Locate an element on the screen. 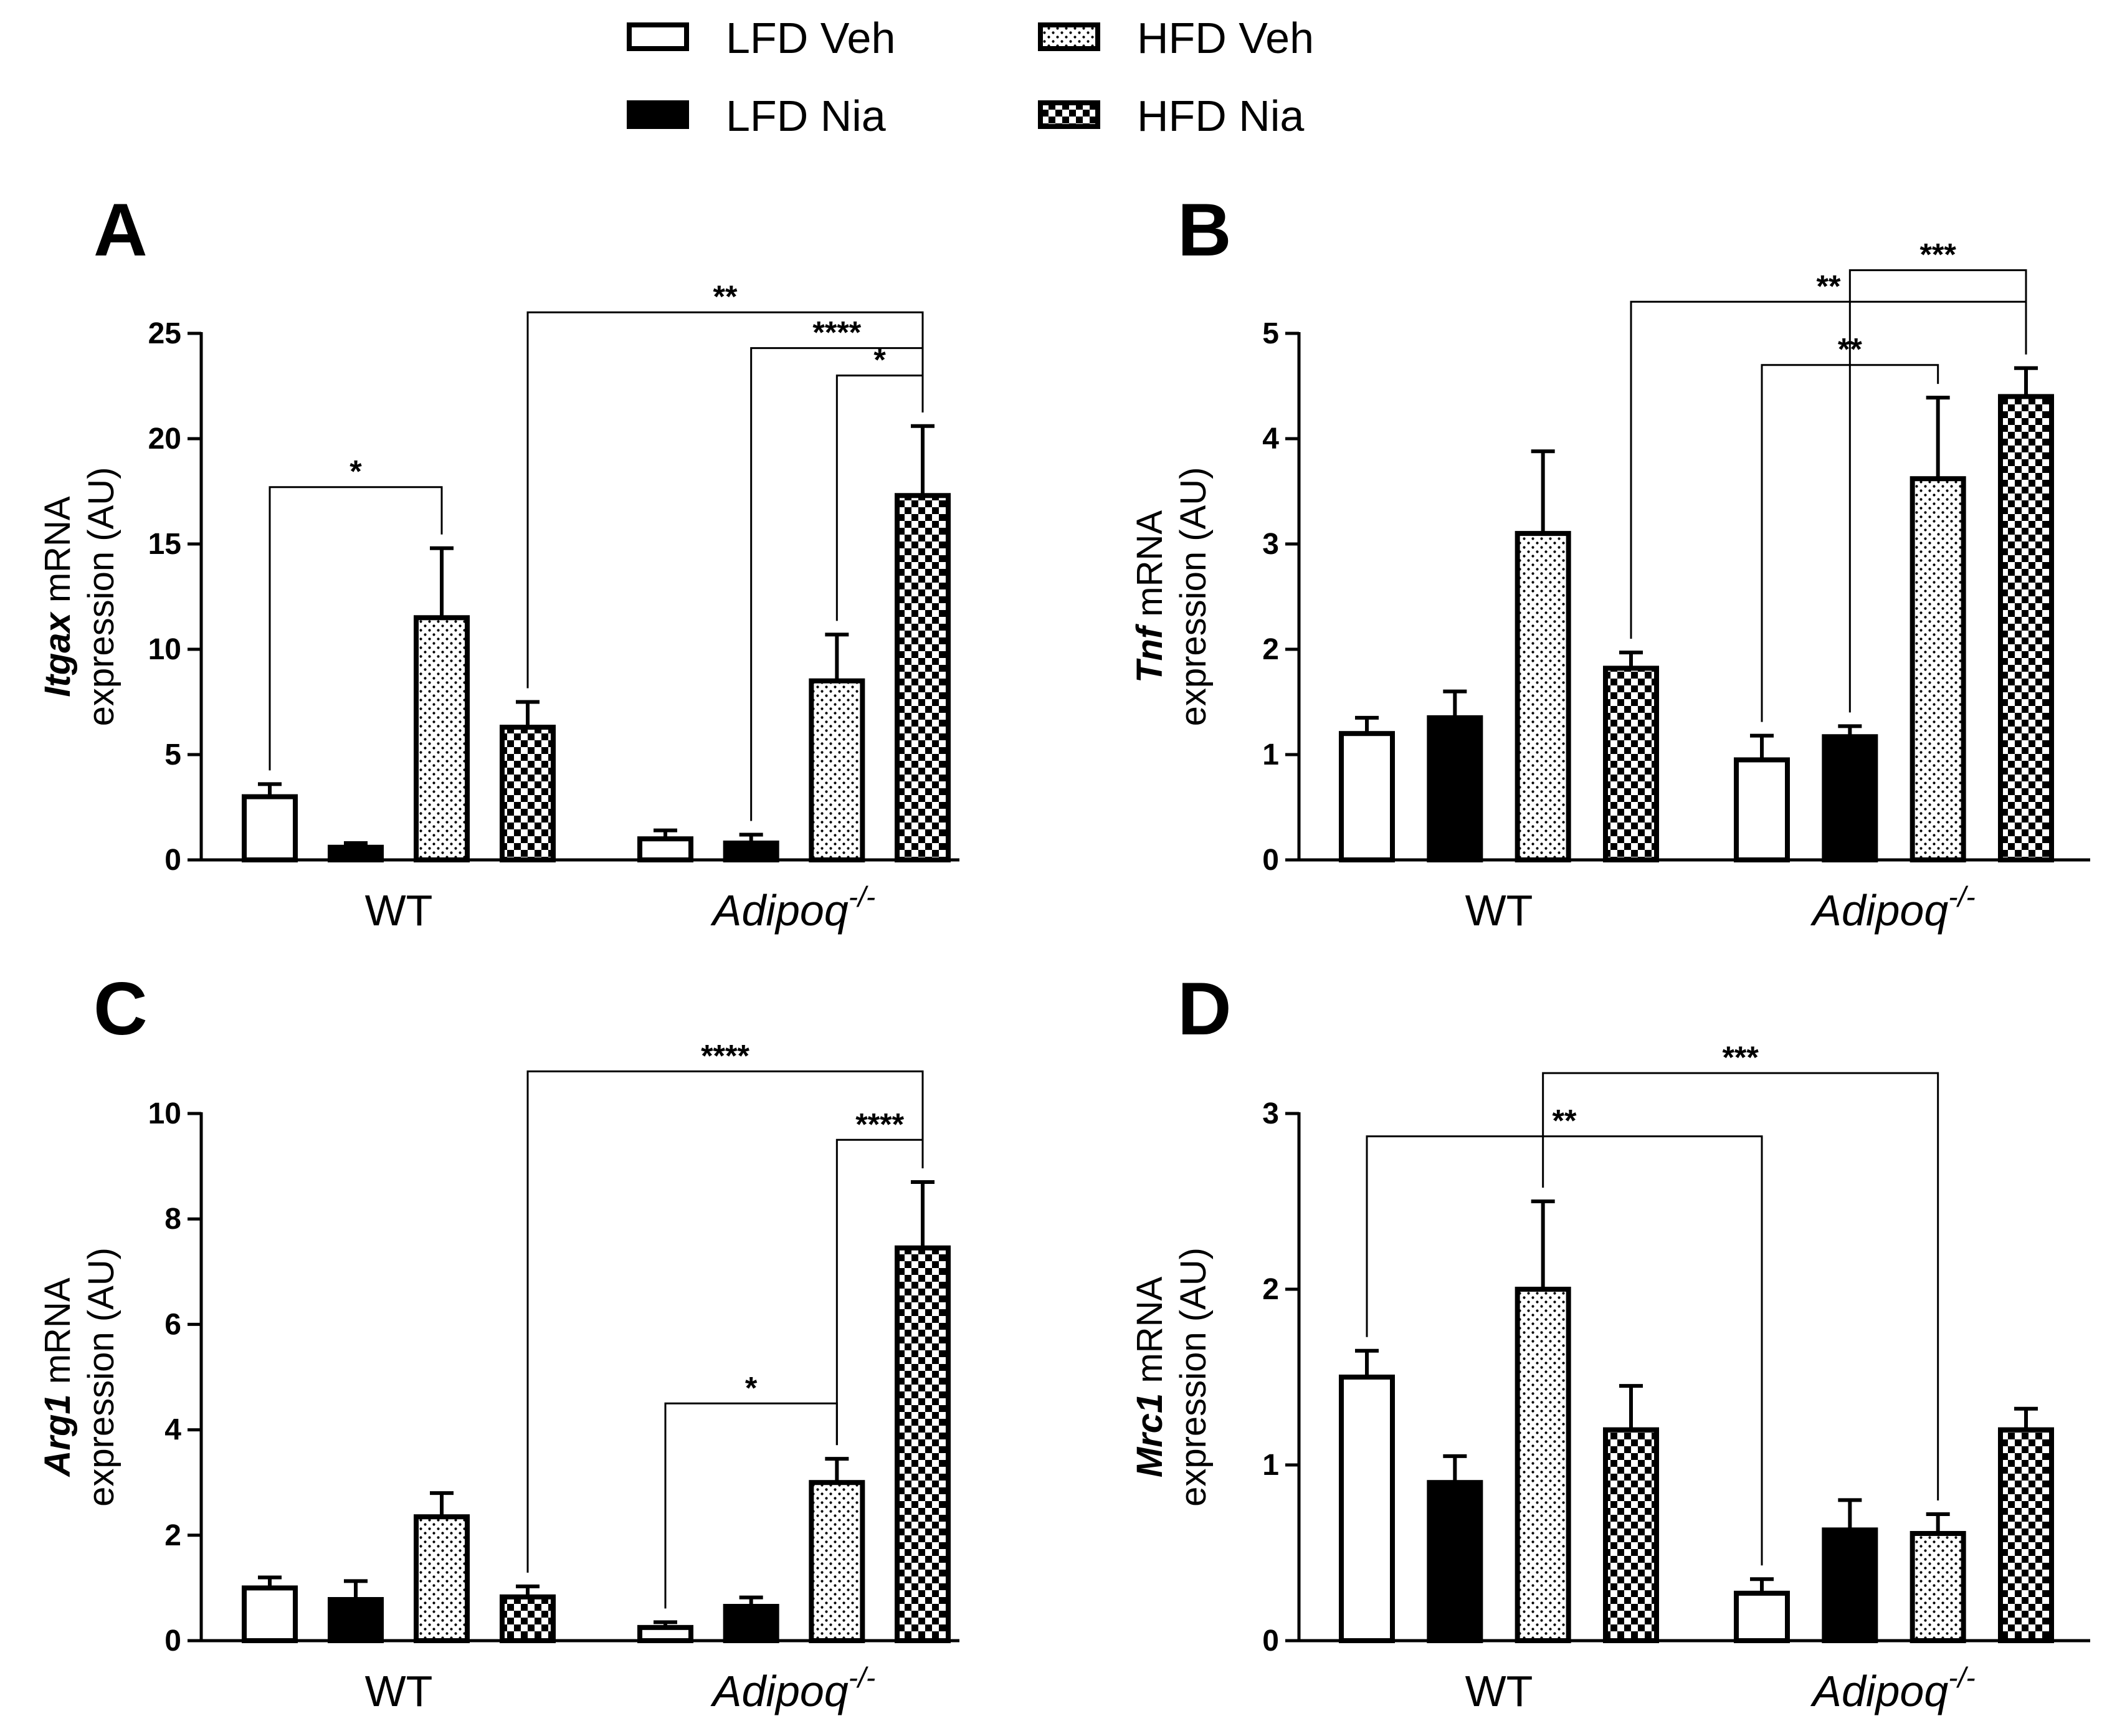  y-tick-label: 6 is located at coordinates (172, 1324).